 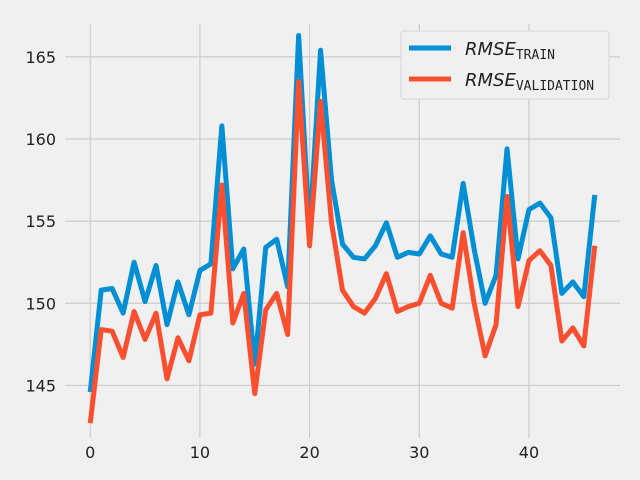 What do you see at coordinates (40, 303) in the screenshot?
I see `y-tick-label: 150` at bounding box center [40, 303].